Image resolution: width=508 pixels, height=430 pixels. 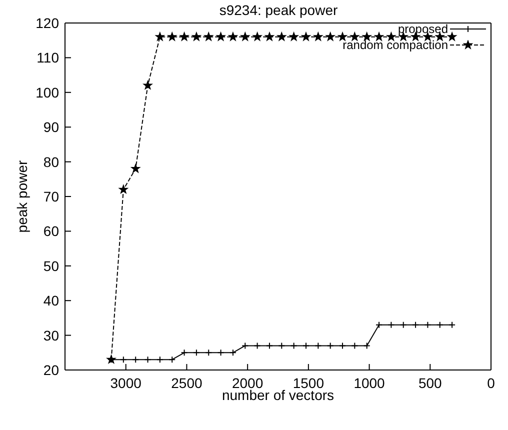 I want to click on y-tick-label: 110, so click(x=48, y=58).